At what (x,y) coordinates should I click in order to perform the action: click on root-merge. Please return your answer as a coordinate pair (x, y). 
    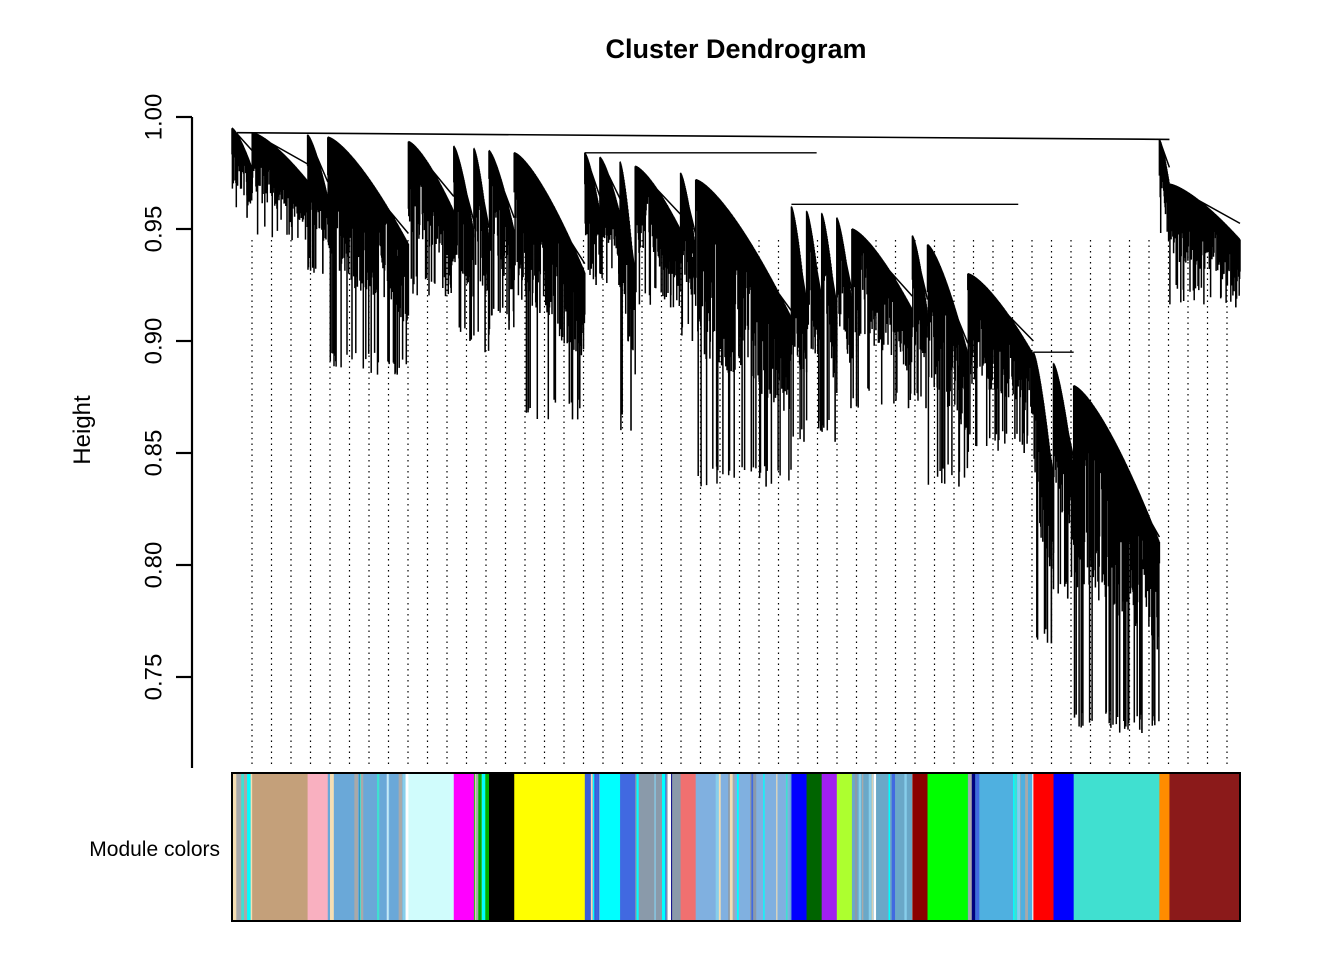
    Looking at the image, I should click on (703, 136).